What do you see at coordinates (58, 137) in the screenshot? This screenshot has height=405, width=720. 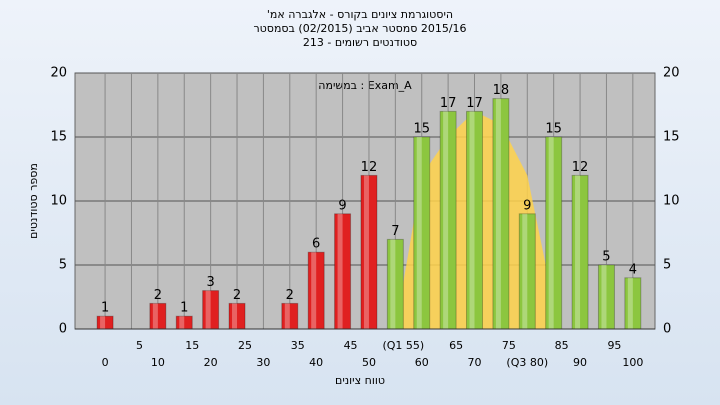 I see `y-tick-label: 15` at bounding box center [58, 137].